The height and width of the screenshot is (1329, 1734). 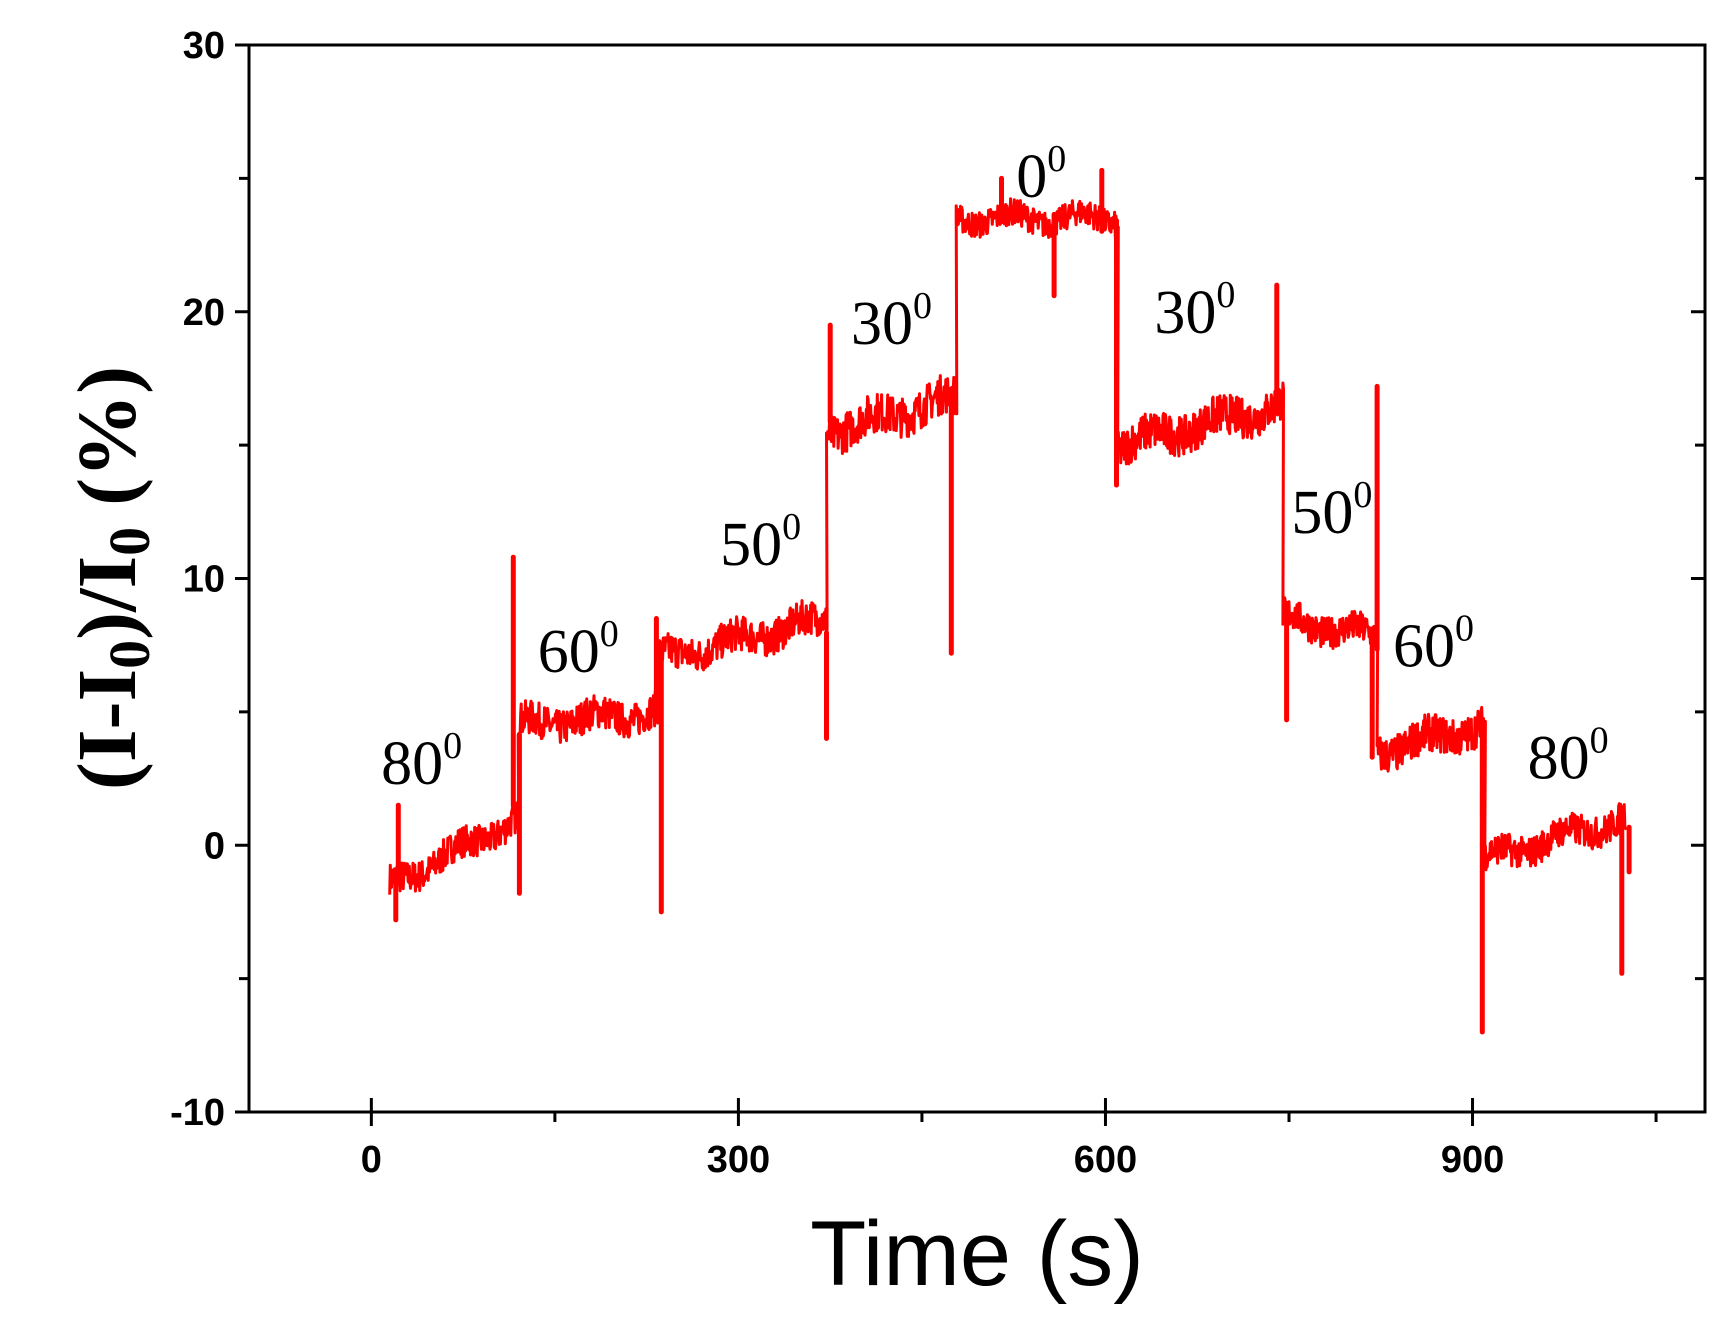 What do you see at coordinates (1105, 1160) in the screenshot?
I see `x-tick-label: 600` at bounding box center [1105, 1160].